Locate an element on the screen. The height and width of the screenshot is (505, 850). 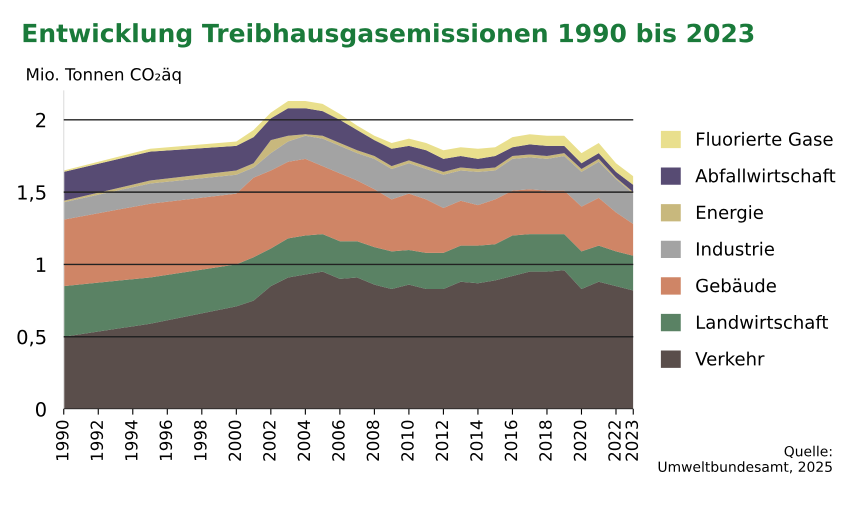
x-tick-label: 2022 is located at coordinates (614, 441).